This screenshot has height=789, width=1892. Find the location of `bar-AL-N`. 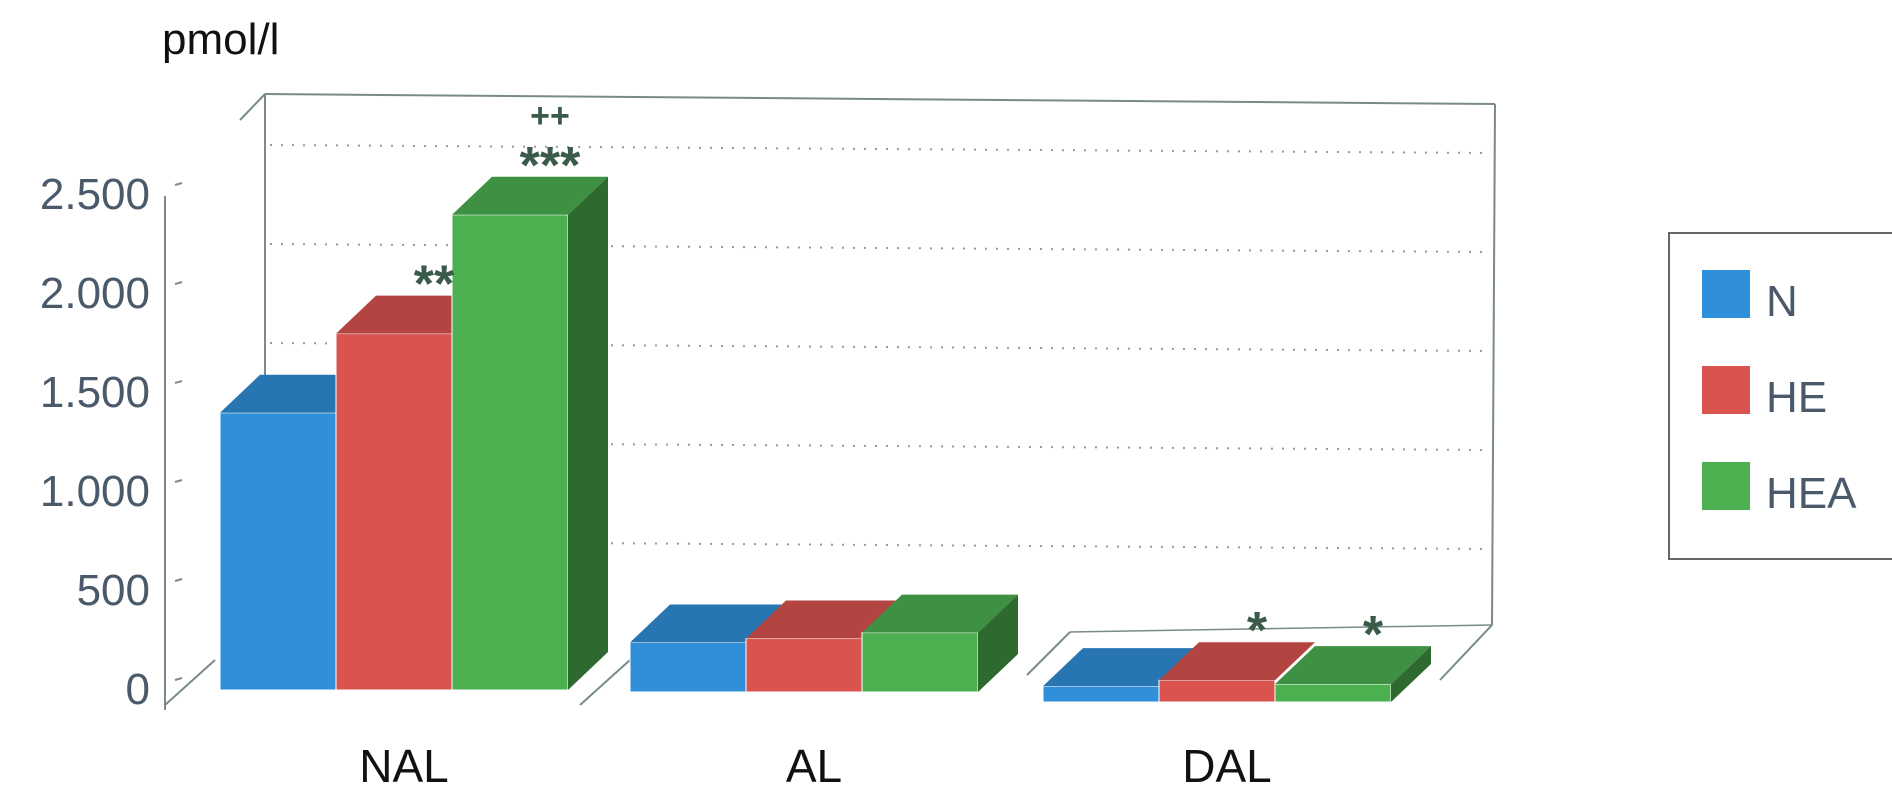

bar-AL-N is located at coordinates (707, 648).